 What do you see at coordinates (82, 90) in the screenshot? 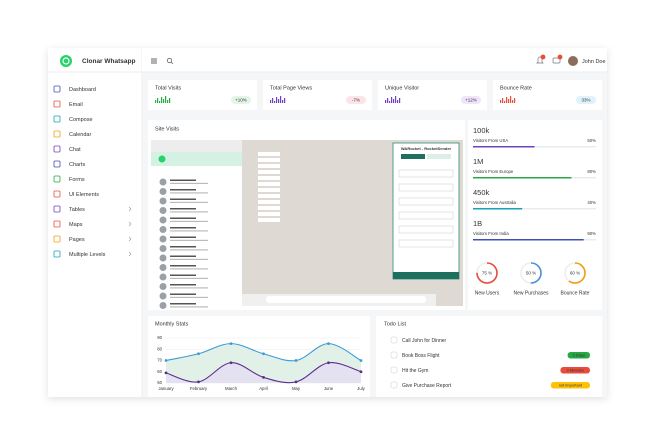
I see `menu-item: Dashboard` at bounding box center [82, 90].